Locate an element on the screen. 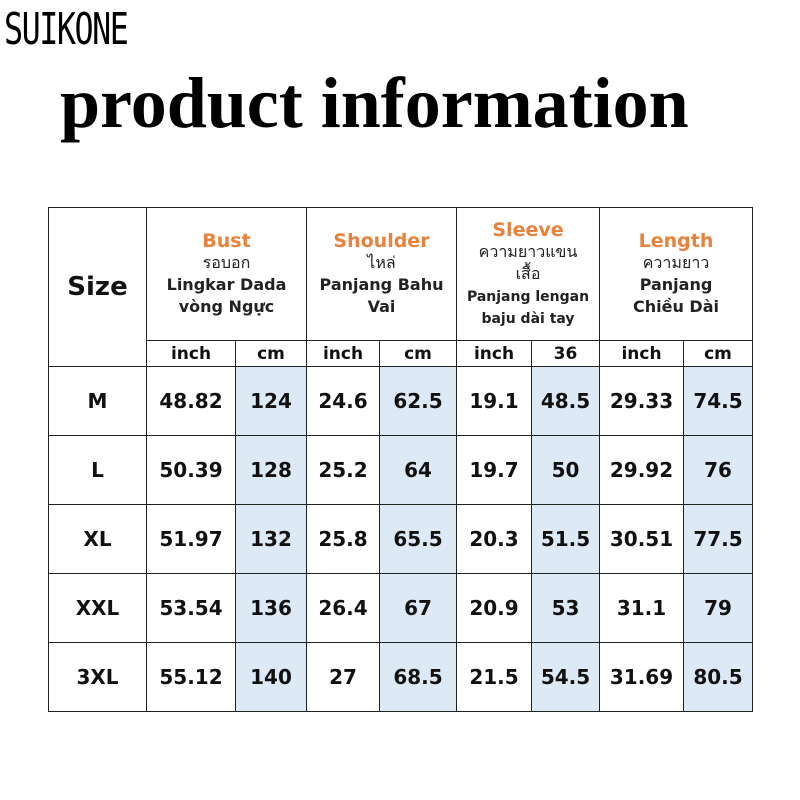 This screenshot has width=800, height=800. value-cell: 53 is located at coordinates (565, 608).